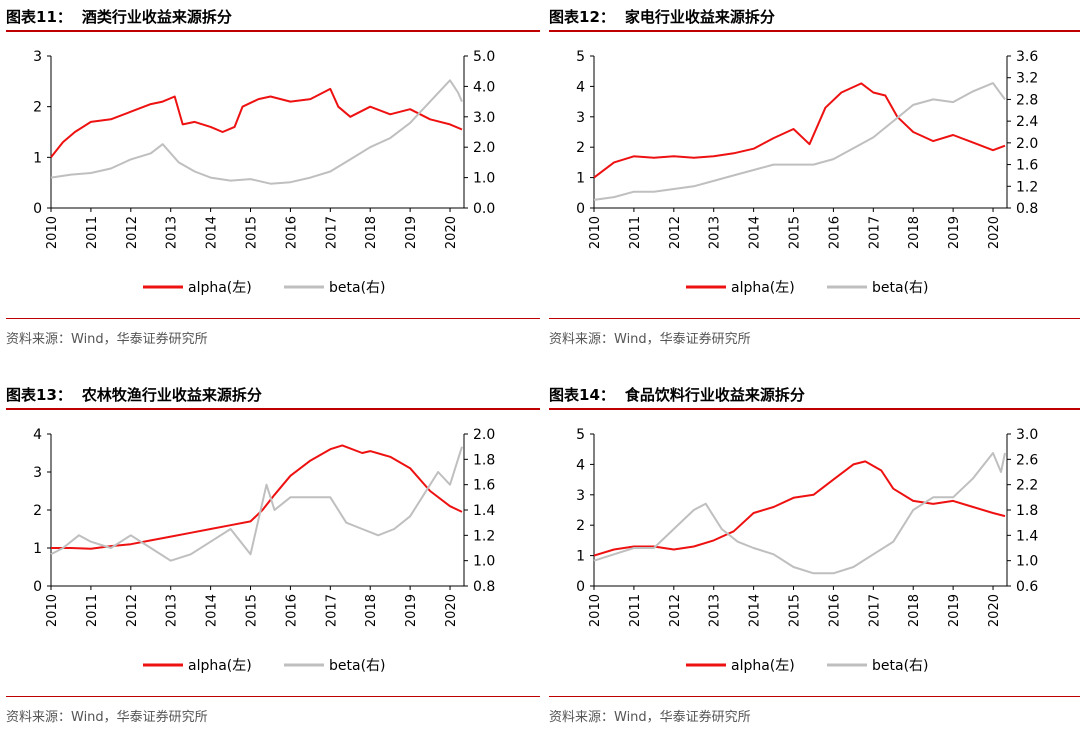 This screenshot has width=1080, height=742. I want to click on right-tick-label: 0.8, so click(484, 587).